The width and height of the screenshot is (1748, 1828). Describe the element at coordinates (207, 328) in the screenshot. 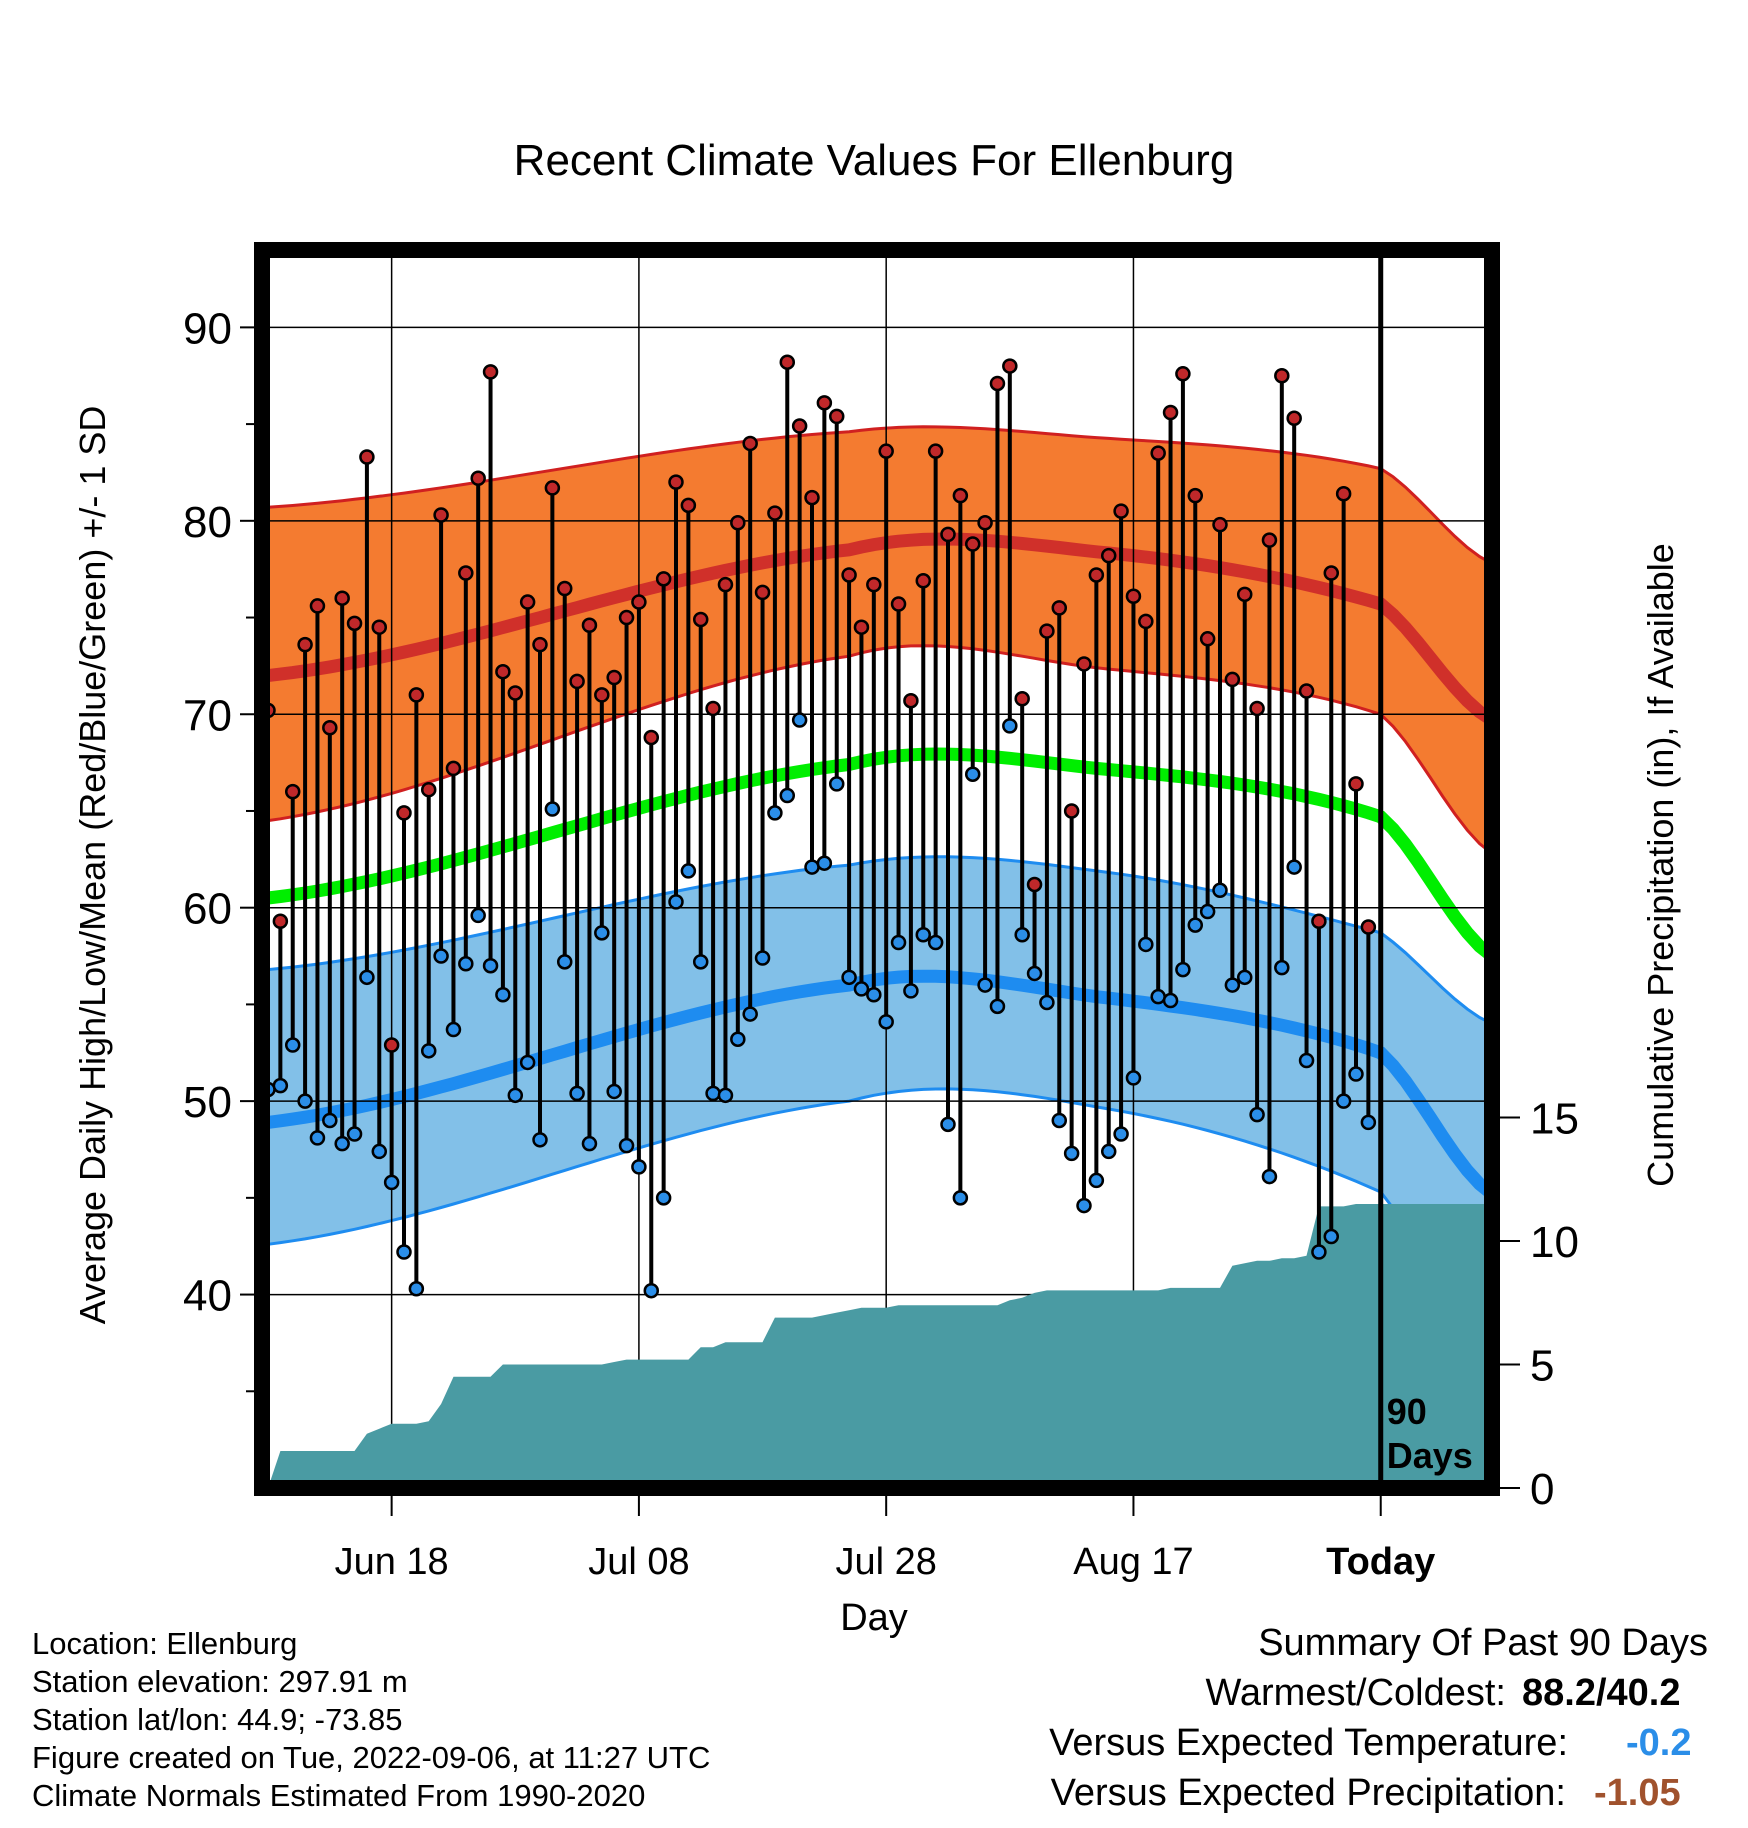

I see `y-tick-label: 90` at that location.